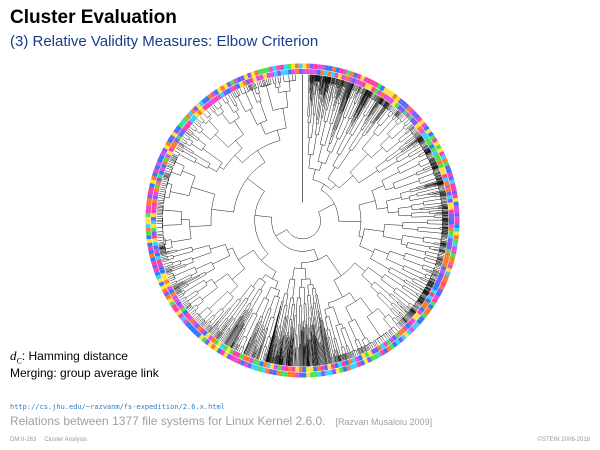  What do you see at coordinates (563, 440) in the screenshot?
I see `footer-copyright: ©STEIN 2006-2018` at bounding box center [563, 440].